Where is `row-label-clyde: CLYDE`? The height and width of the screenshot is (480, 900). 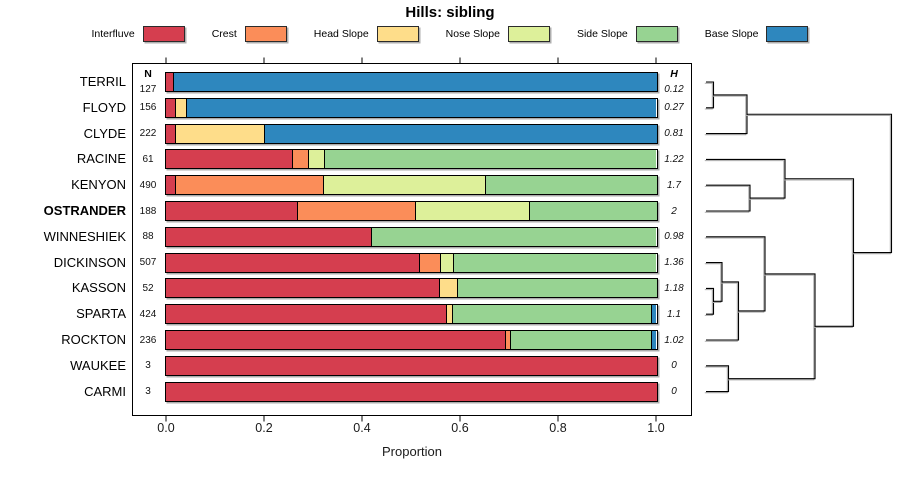 row-label-clyde: CLYDE is located at coordinates (104, 133).